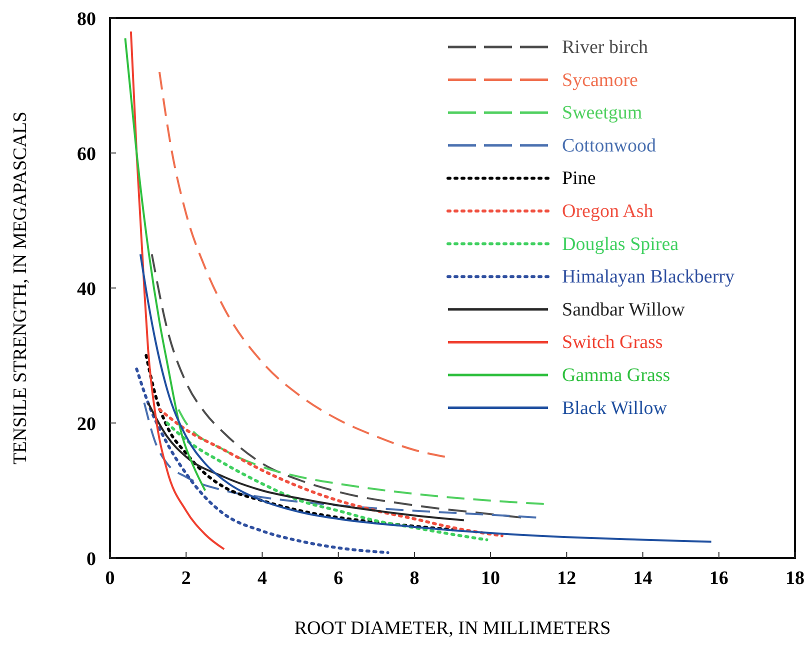 The width and height of the screenshot is (810, 648). I want to click on text: Cottonwood, so click(609, 145).